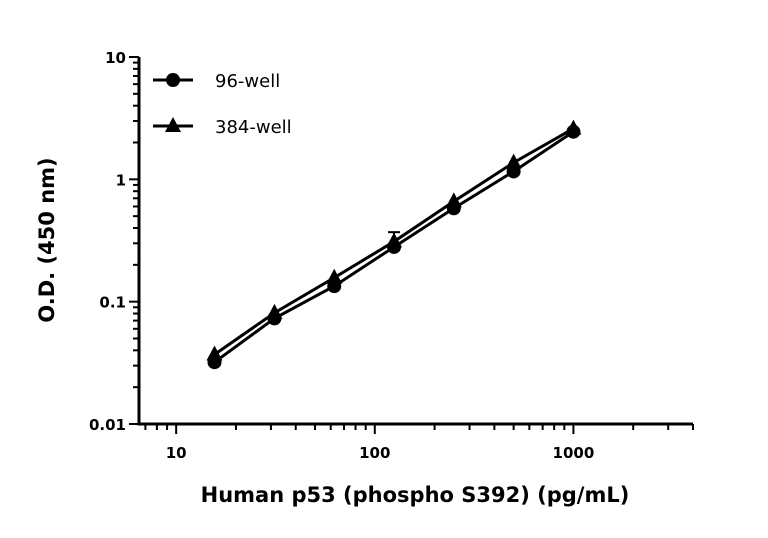 Image resolution: width=768 pixels, height=538 pixels. What do you see at coordinates (222, 104) in the screenshot?
I see `legend: 96-well 384-well` at bounding box center [222, 104].